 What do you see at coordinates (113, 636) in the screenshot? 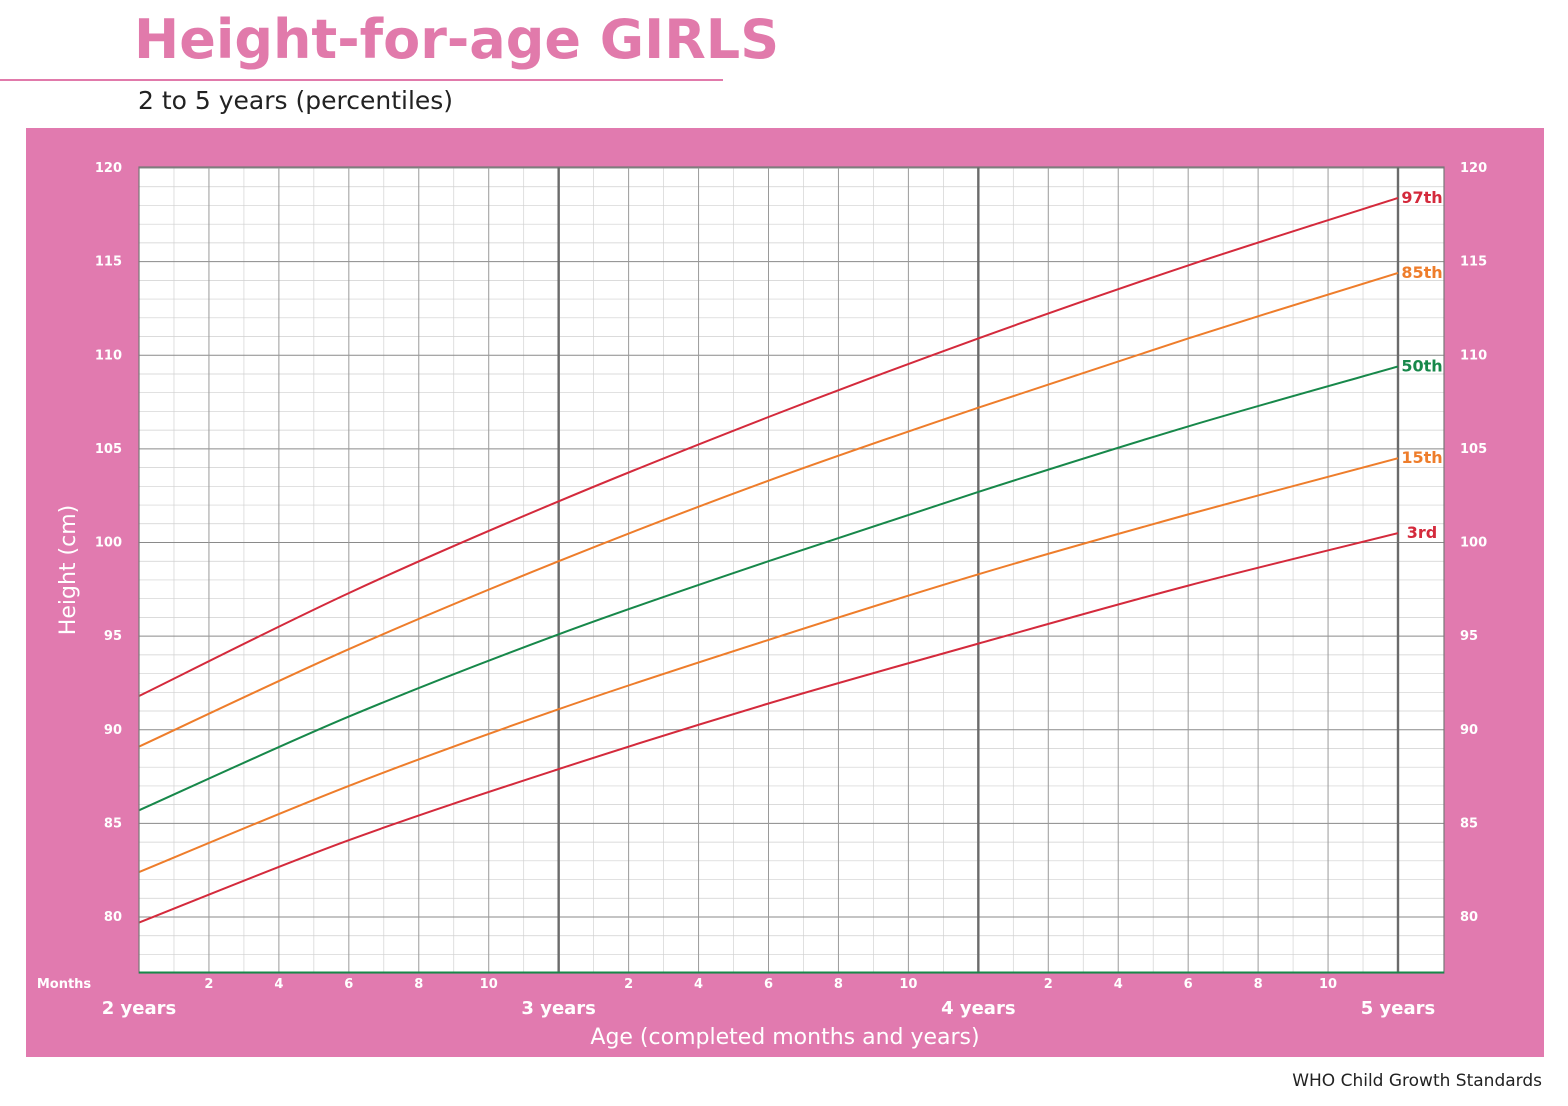
I see `y-tick-label-left: 95` at bounding box center [113, 636].